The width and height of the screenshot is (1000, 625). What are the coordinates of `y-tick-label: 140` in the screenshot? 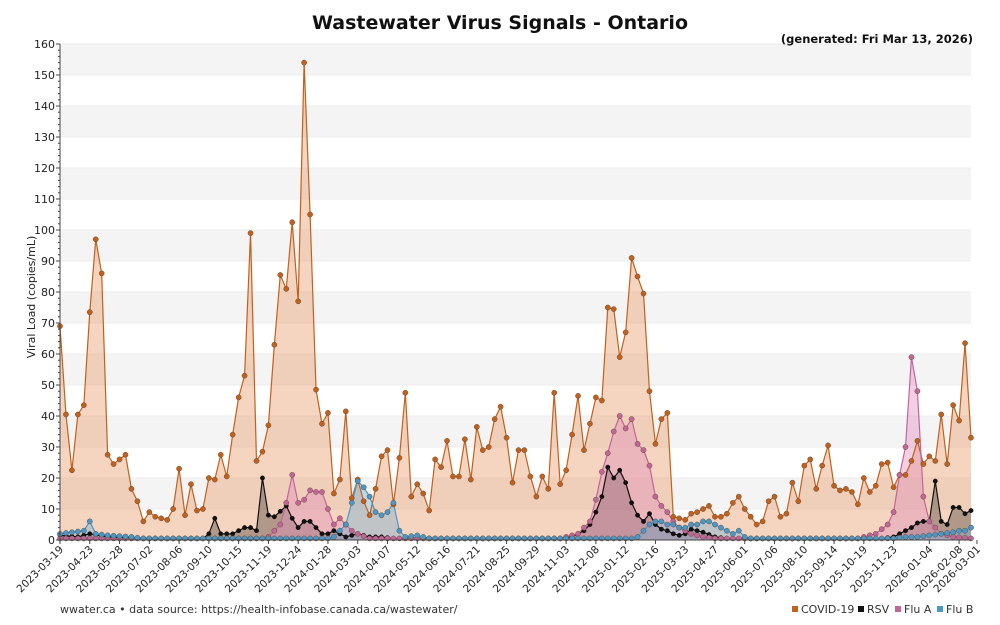 It's located at (44, 106).